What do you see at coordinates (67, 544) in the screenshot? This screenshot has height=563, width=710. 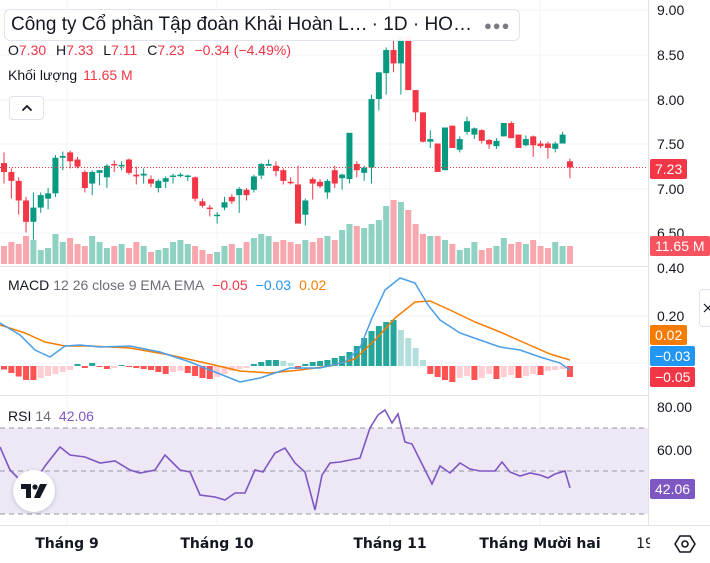 I see `time-tick: Tháng 9` at bounding box center [67, 544].